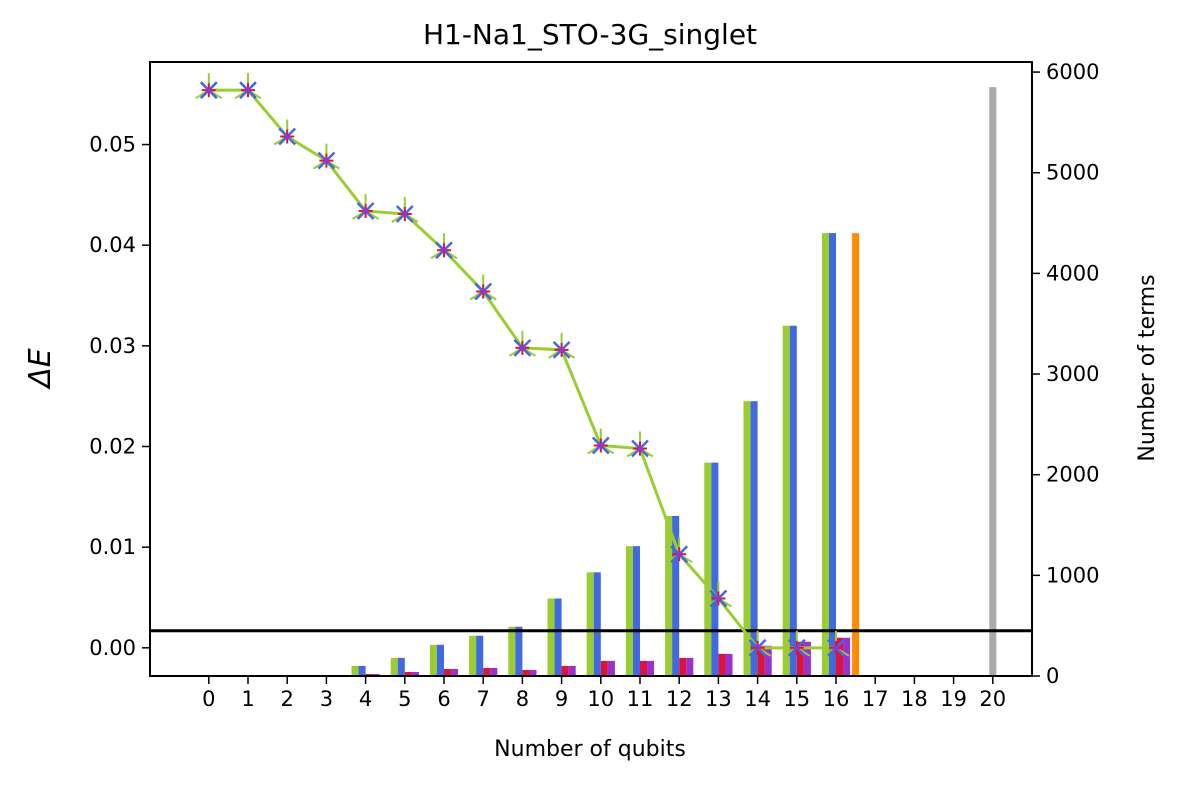  I want to click on x-tick-label: 20, so click(992, 699).